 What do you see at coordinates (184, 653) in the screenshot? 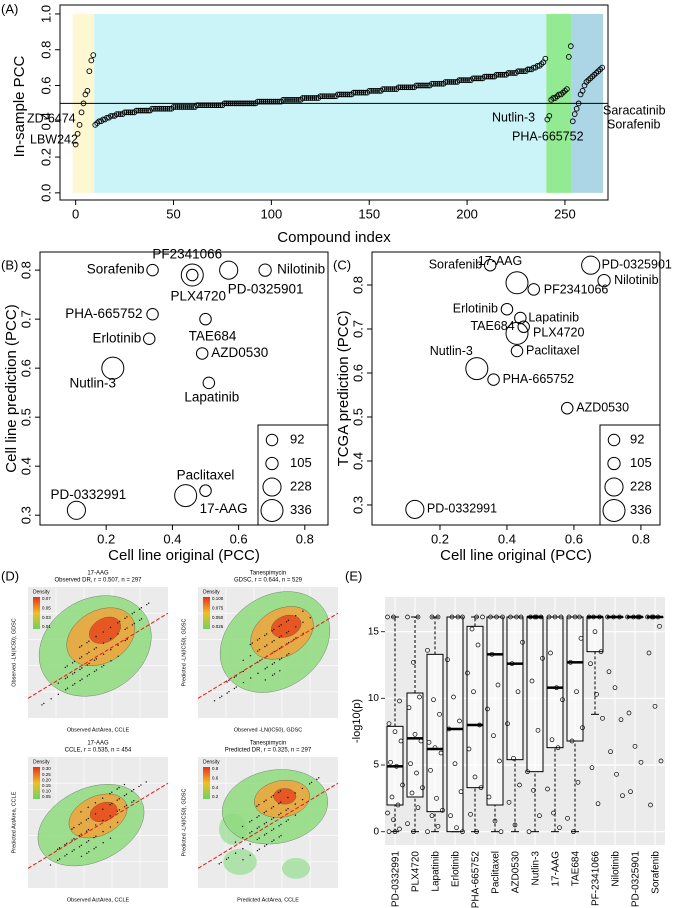
I see `y-axis-label: Predicted -LN(IC50), GDSC` at bounding box center [184, 653].